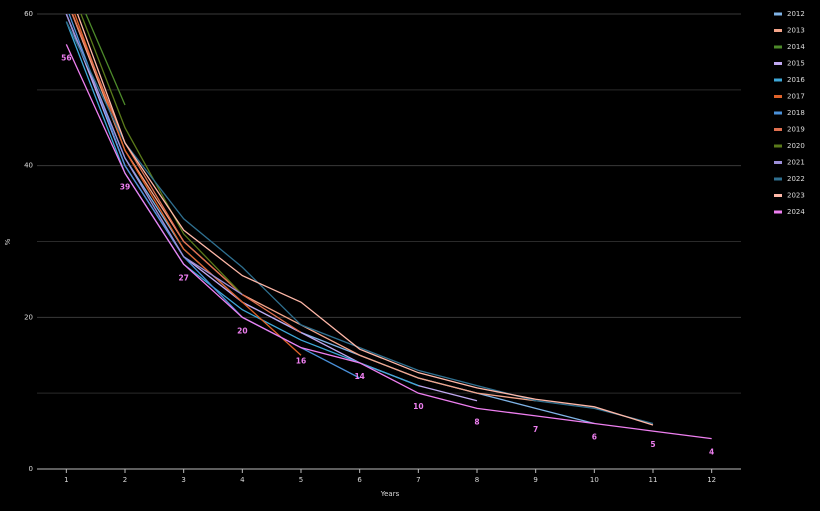 This screenshot has height=511, width=820. I want to click on y-axis-title: %, so click(8, 241).